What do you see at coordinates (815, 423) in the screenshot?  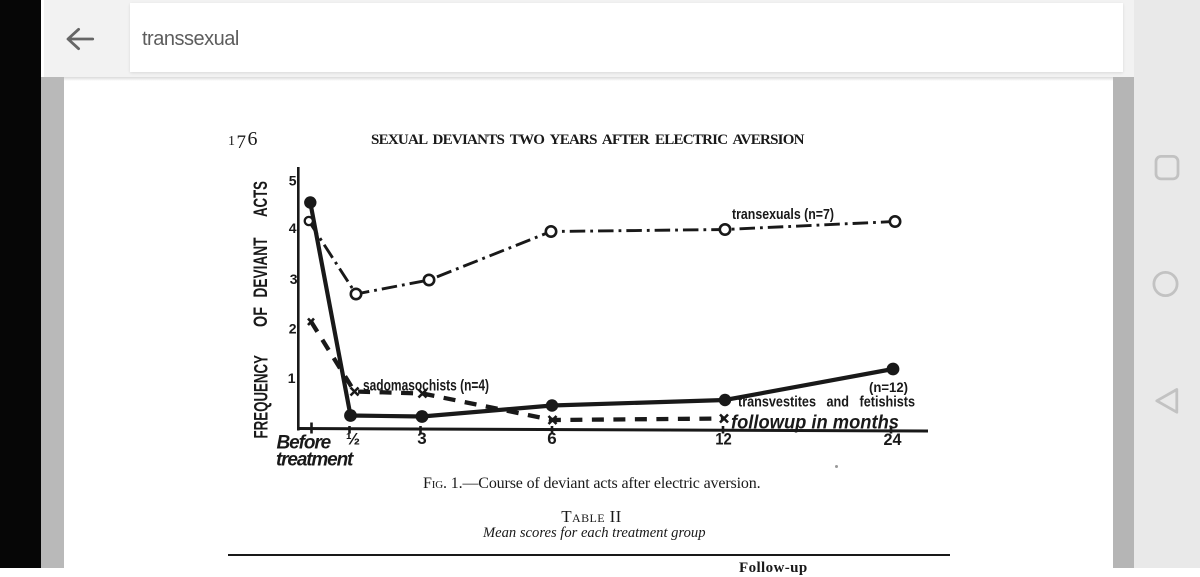 I see `svg-text: followup in months` at bounding box center [815, 423].